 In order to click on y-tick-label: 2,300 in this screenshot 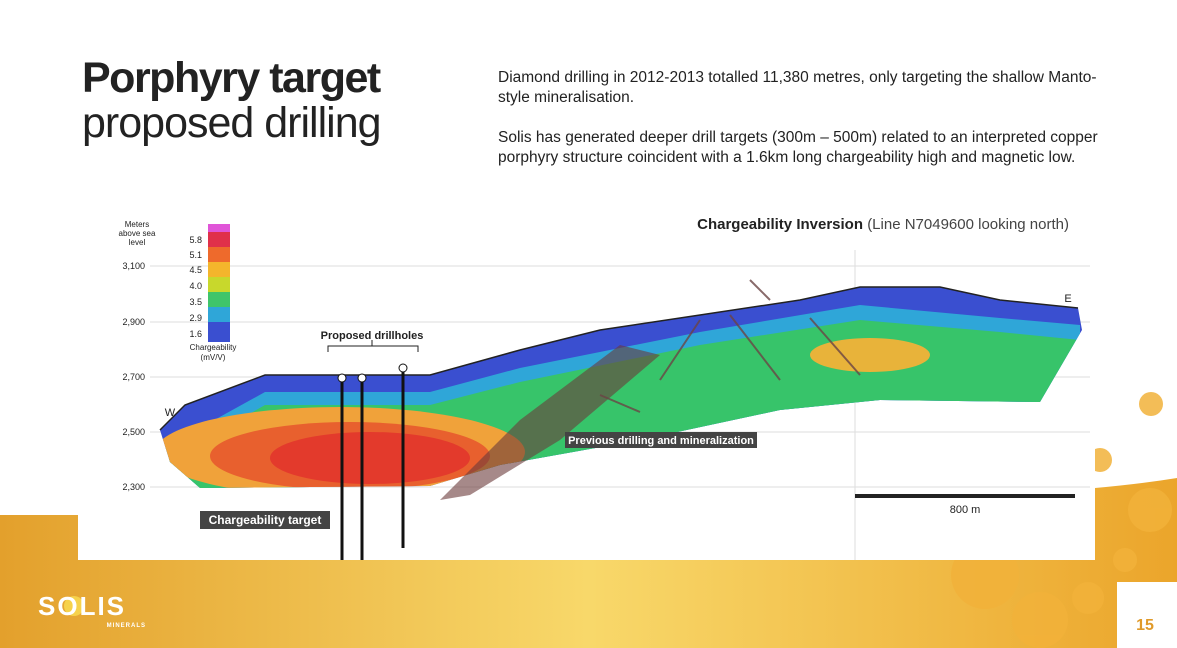, I will do `click(133, 487)`.